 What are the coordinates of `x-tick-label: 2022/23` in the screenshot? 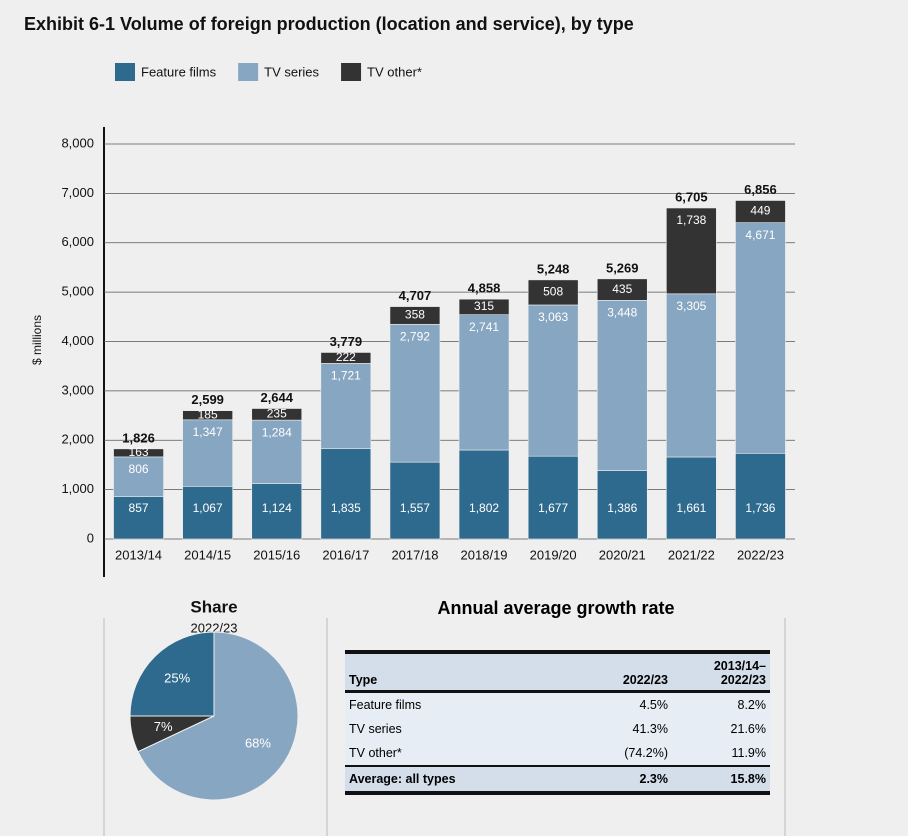 It's located at (760, 554).